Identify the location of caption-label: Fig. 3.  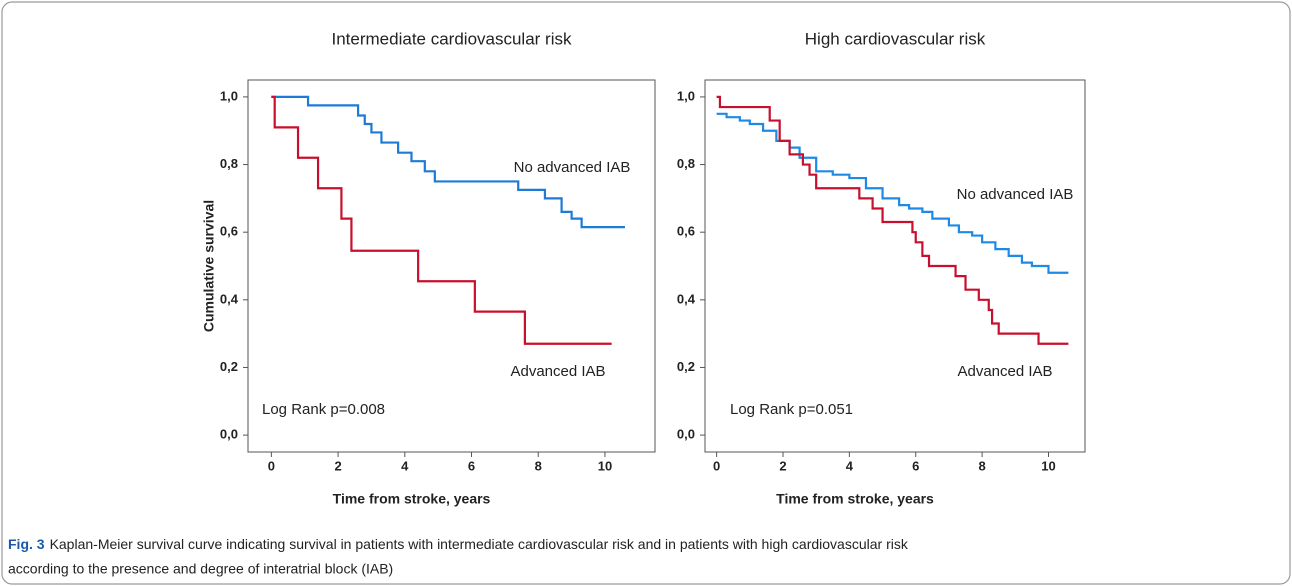
(26, 544).